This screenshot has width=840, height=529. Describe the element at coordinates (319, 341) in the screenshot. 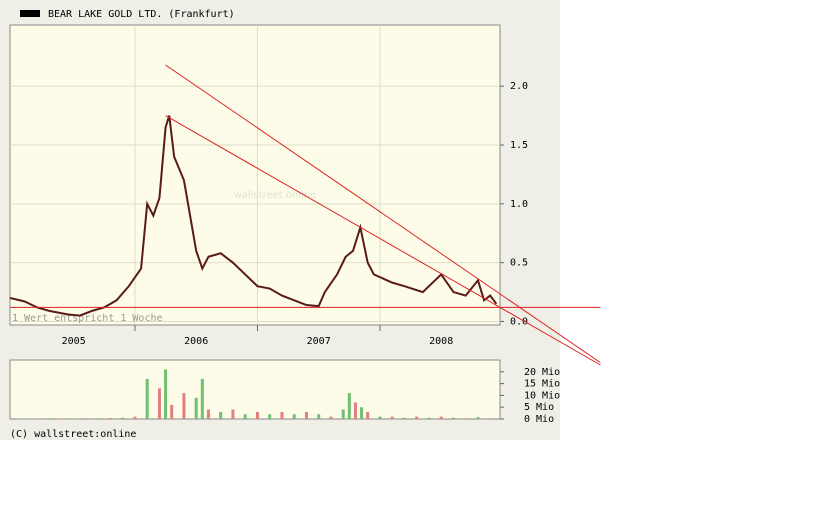

I see `x-tick-label: 2007` at that location.